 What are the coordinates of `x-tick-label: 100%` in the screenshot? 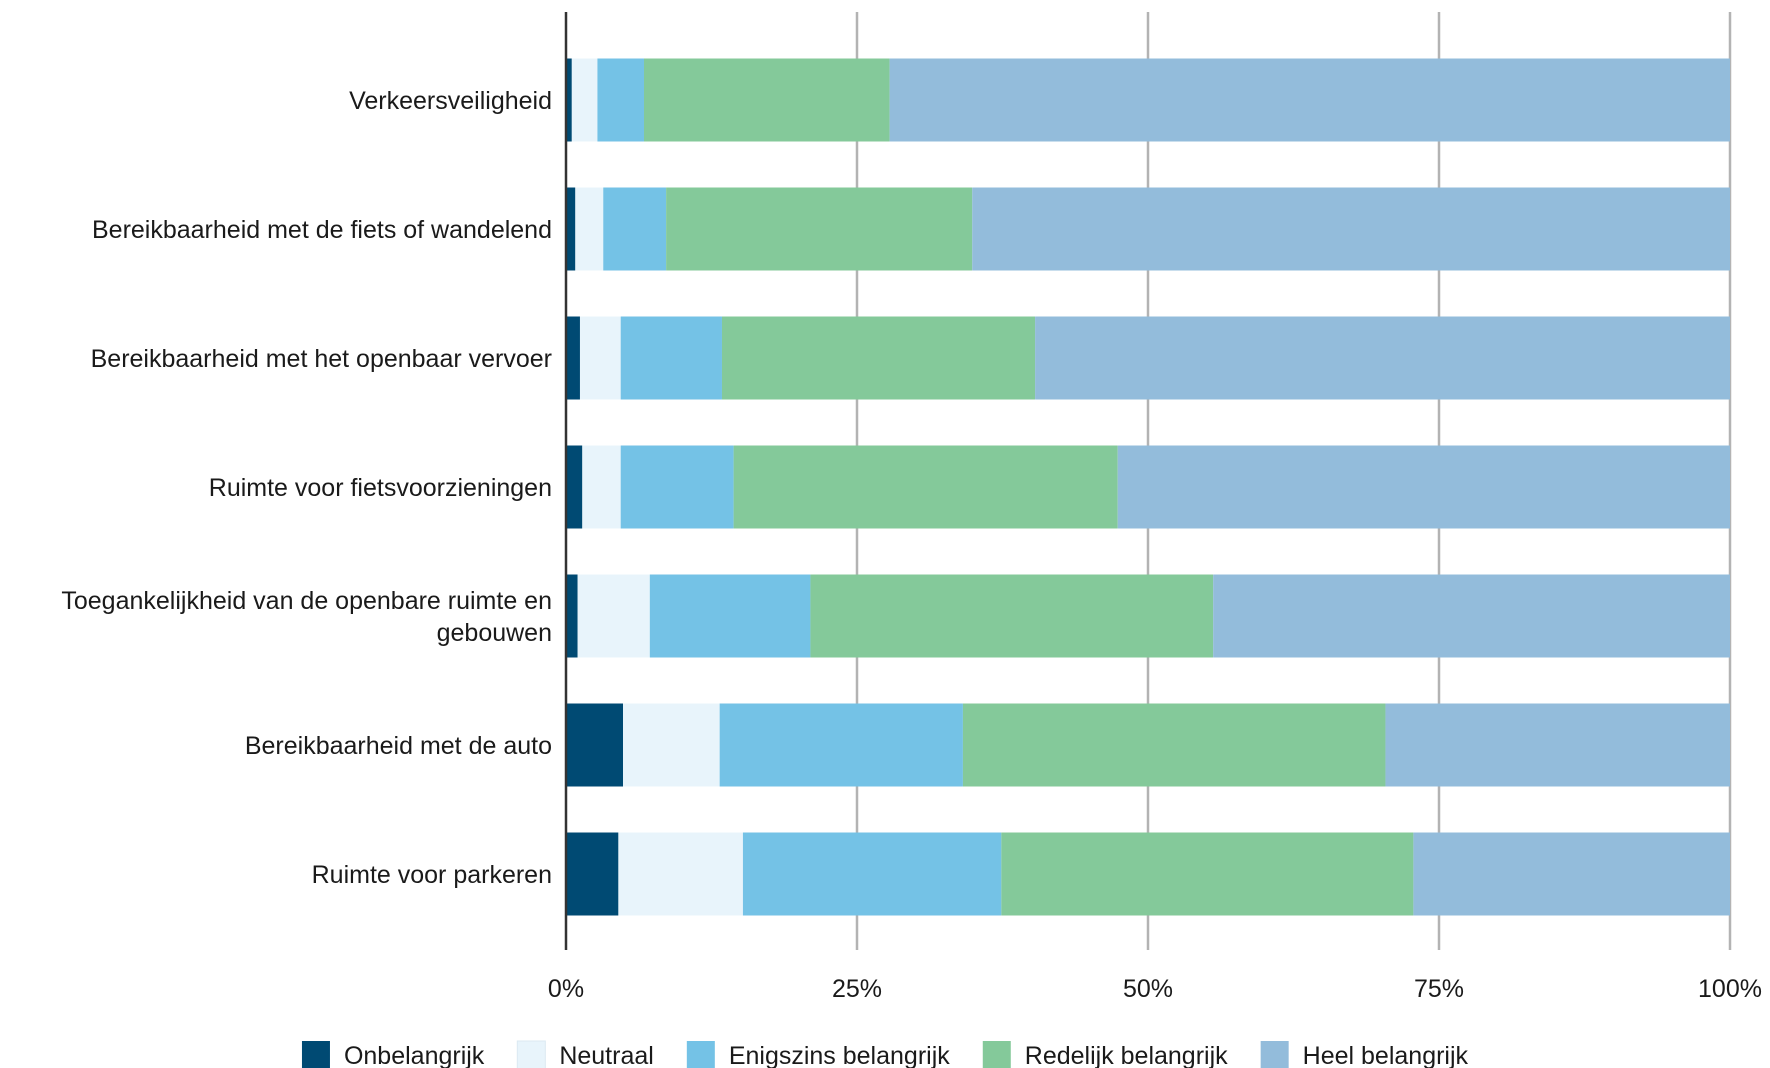 It's located at (1730, 989).